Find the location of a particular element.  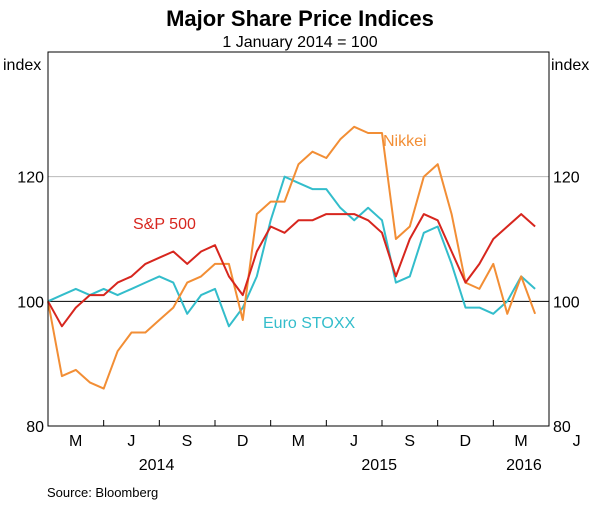

year-label: 2014 is located at coordinates (157, 465).